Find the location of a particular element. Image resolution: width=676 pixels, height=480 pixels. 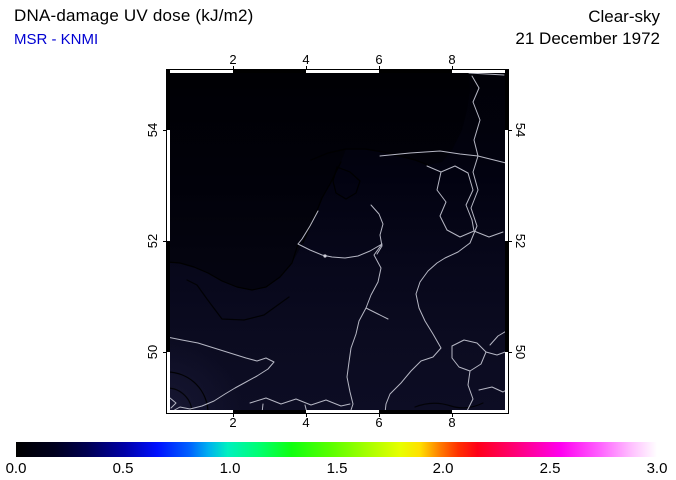

header-right: Clear-sky 21 December 1972 is located at coordinates (587, 28).